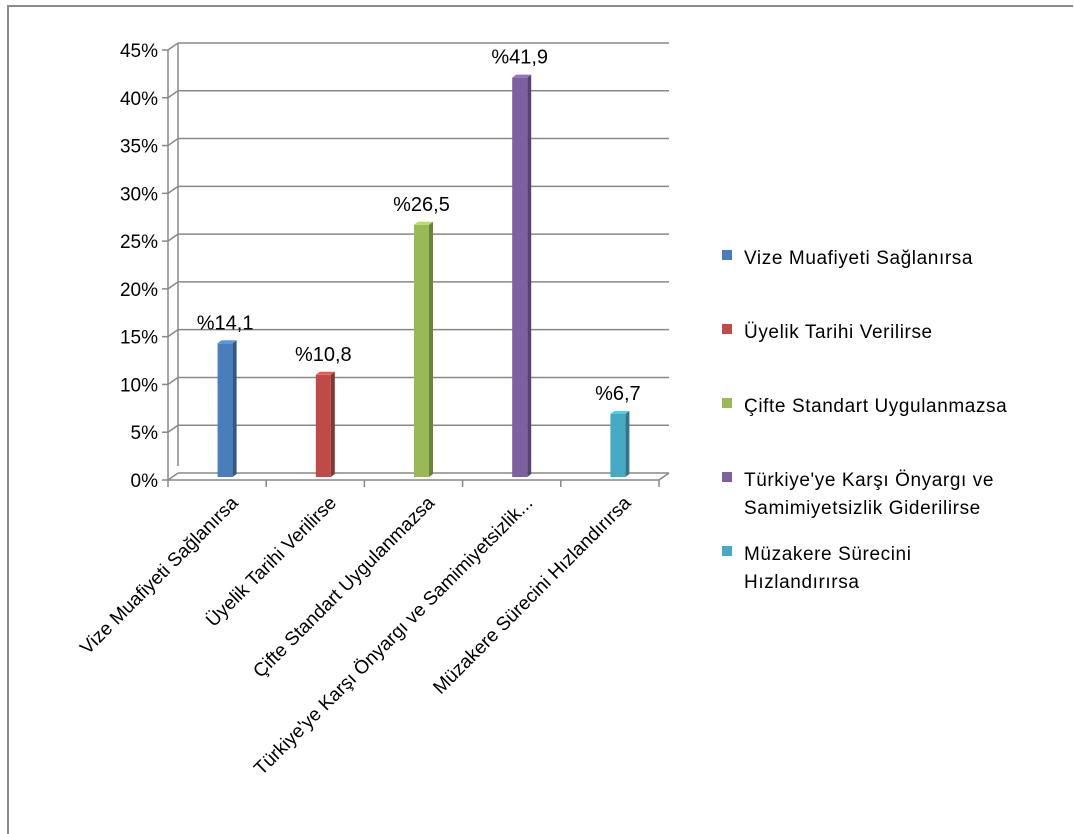  I want to click on legend-label: Hızlandırırsa, so click(802, 582).